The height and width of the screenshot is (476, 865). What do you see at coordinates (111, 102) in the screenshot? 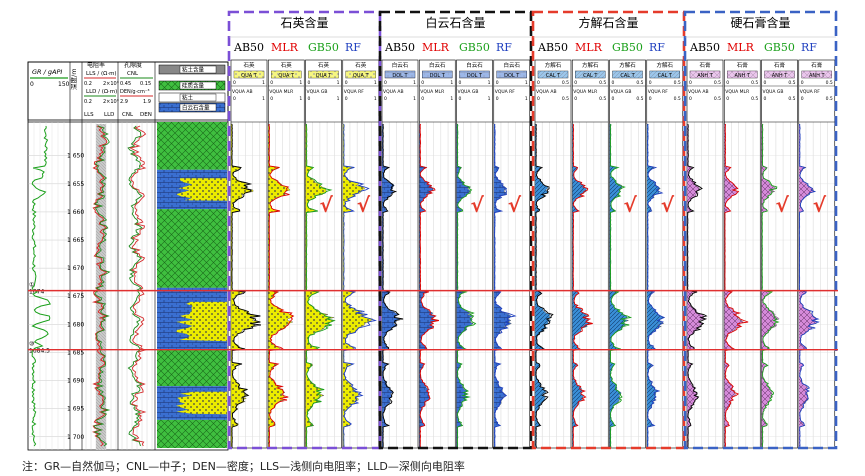
I see `lld-max: 2×10³` at bounding box center [111, 102].